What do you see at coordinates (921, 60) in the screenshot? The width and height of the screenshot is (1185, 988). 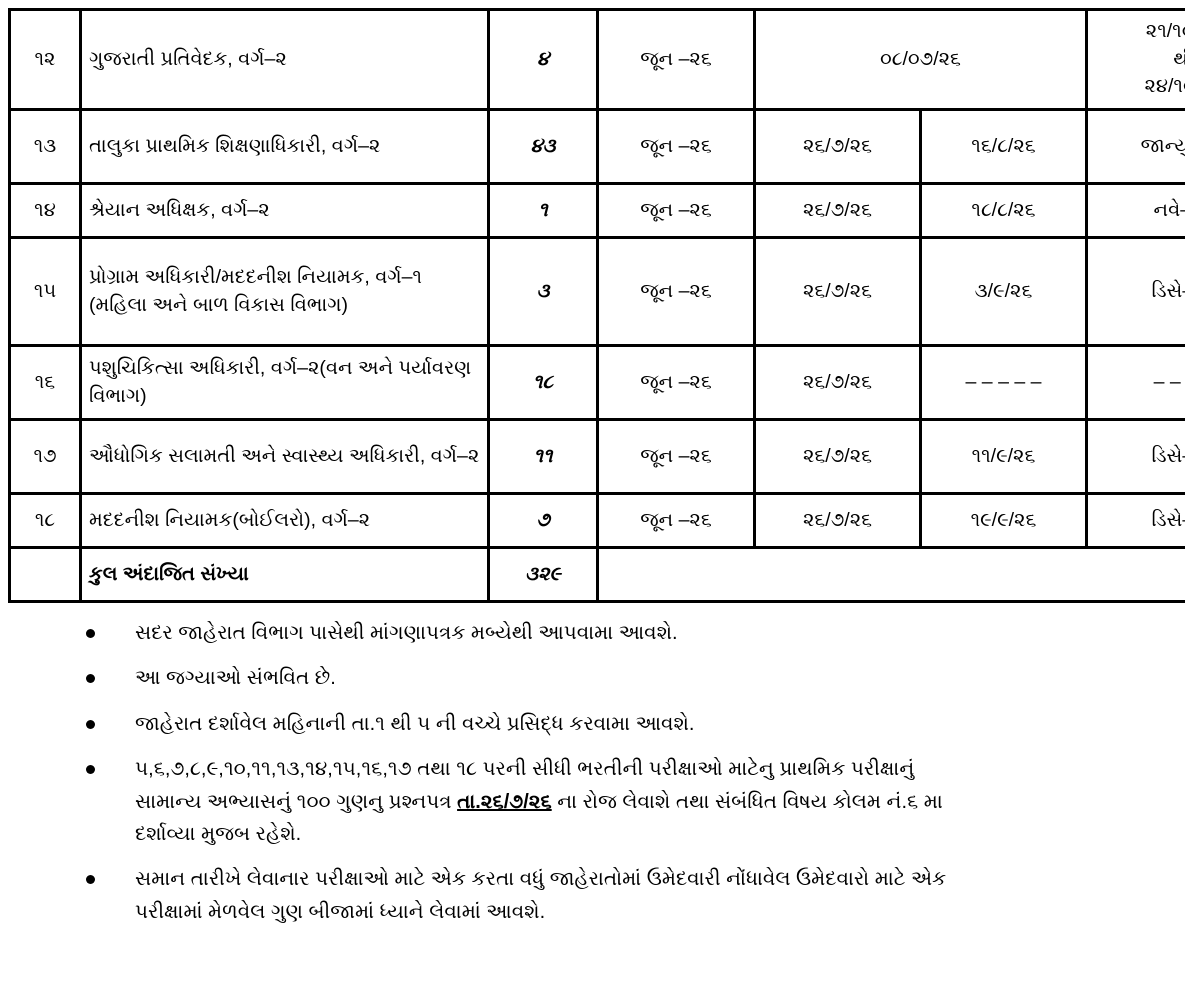 I see `cell-merged-date: ૦૮/૦૭/૨૬` at bounding box center [921, 60].